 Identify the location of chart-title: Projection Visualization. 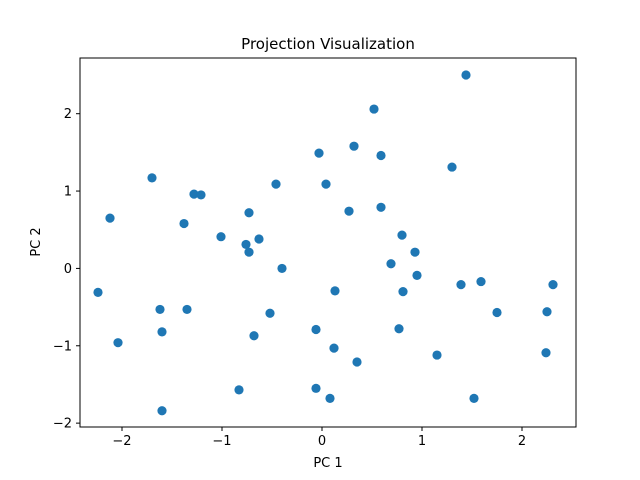
(328, 44).